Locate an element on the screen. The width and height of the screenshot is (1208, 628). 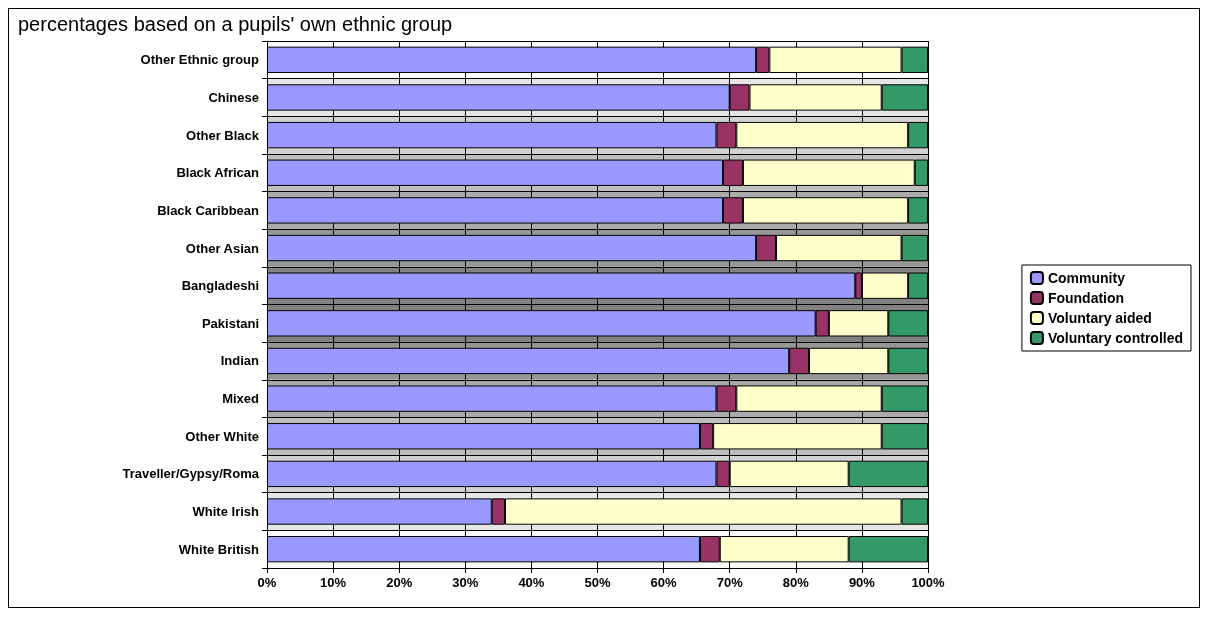
x-tick-label: 40% is located at coordinates (531, 582).